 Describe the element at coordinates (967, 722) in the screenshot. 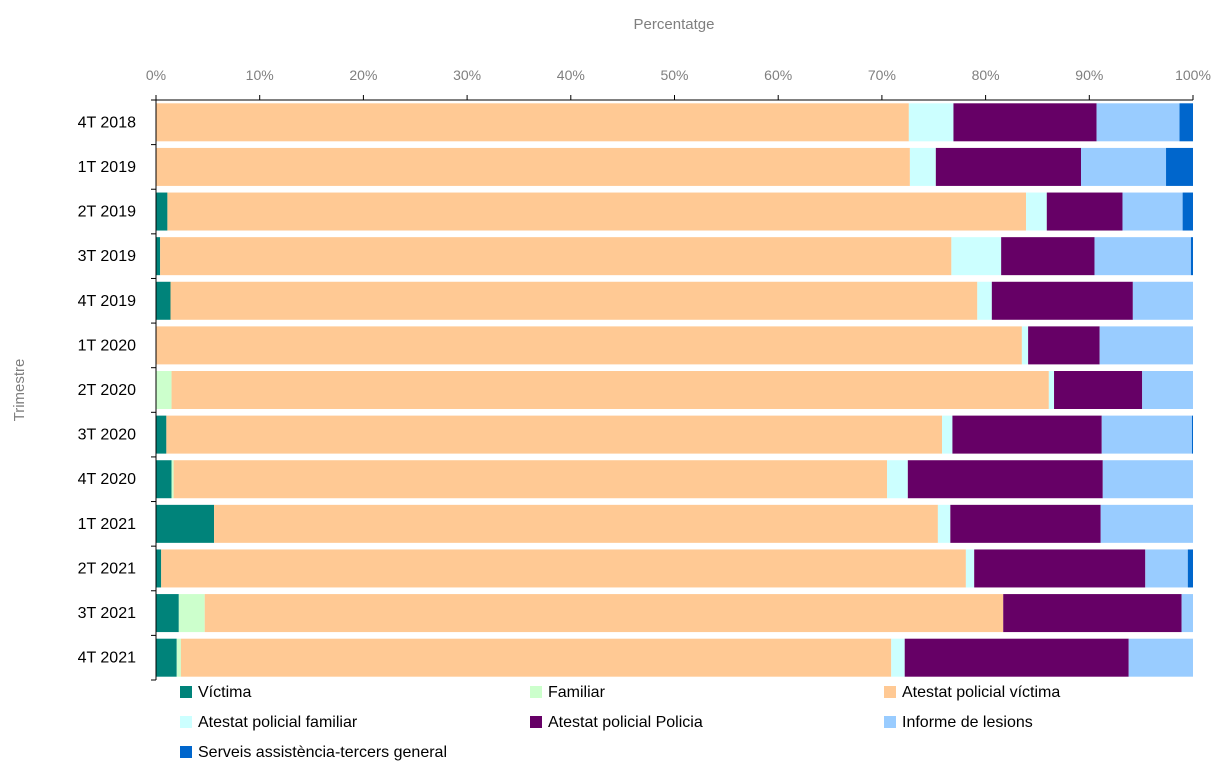

I see `legend-label: Informe de lesions` at that location.